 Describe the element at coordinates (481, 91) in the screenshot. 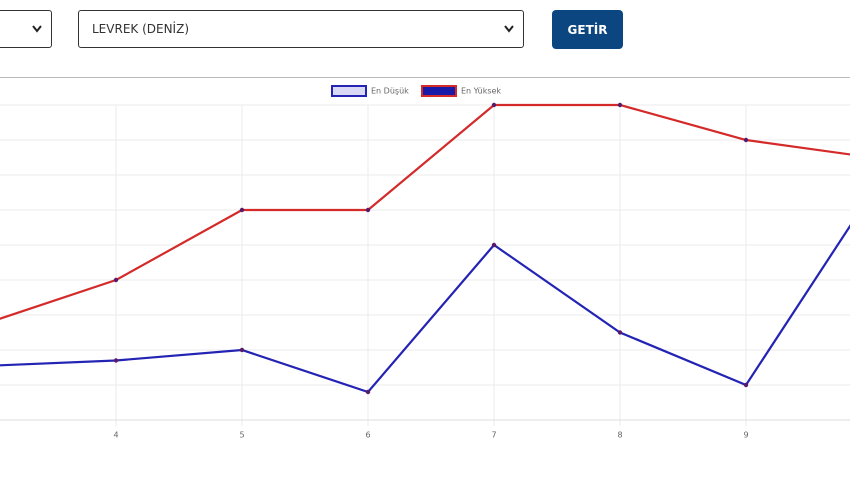

I see `legend-label: En Yüksek` at that location.